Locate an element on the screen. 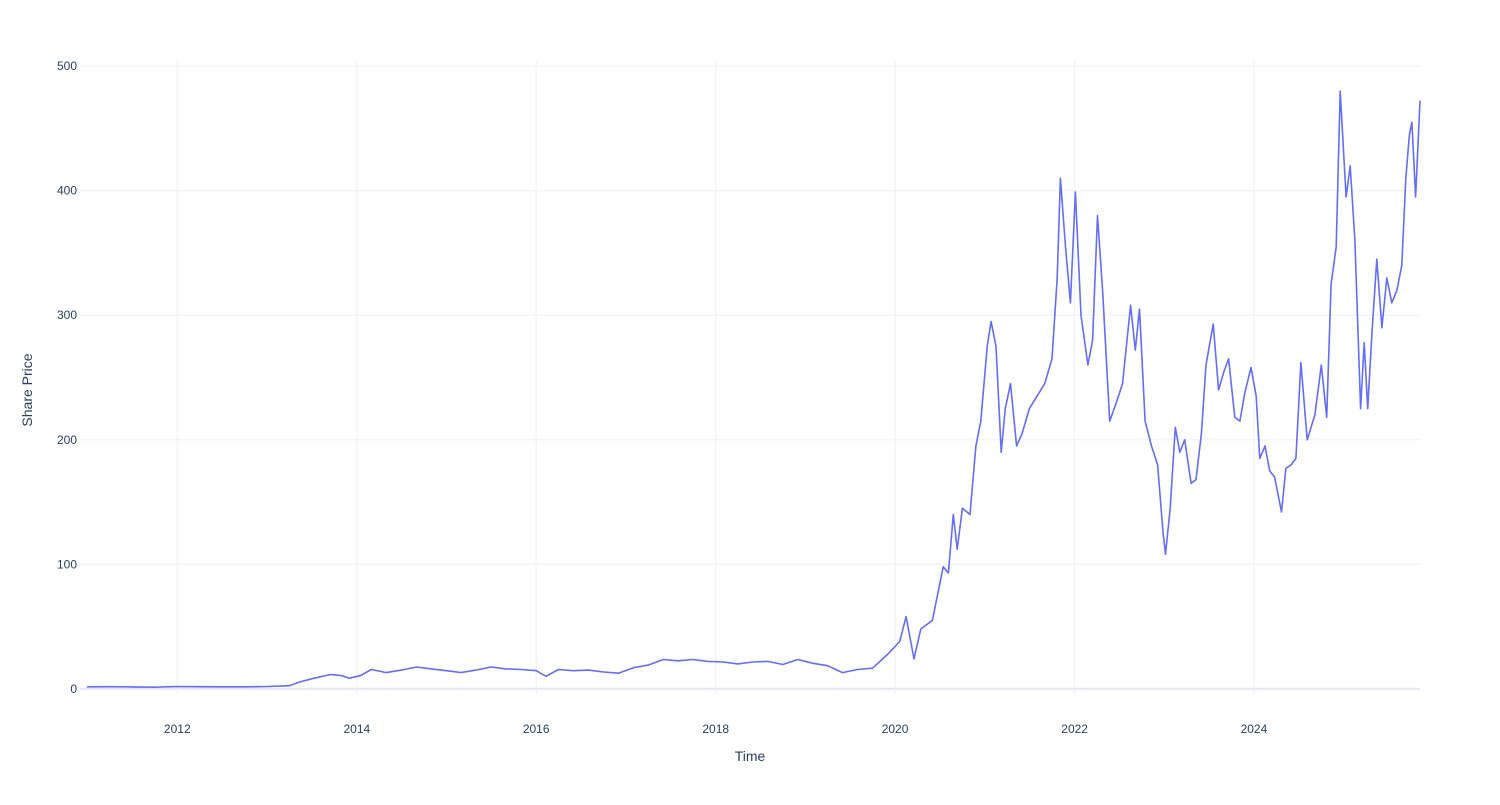  y-tick-label: 200 is located at coordinates (67, 440).